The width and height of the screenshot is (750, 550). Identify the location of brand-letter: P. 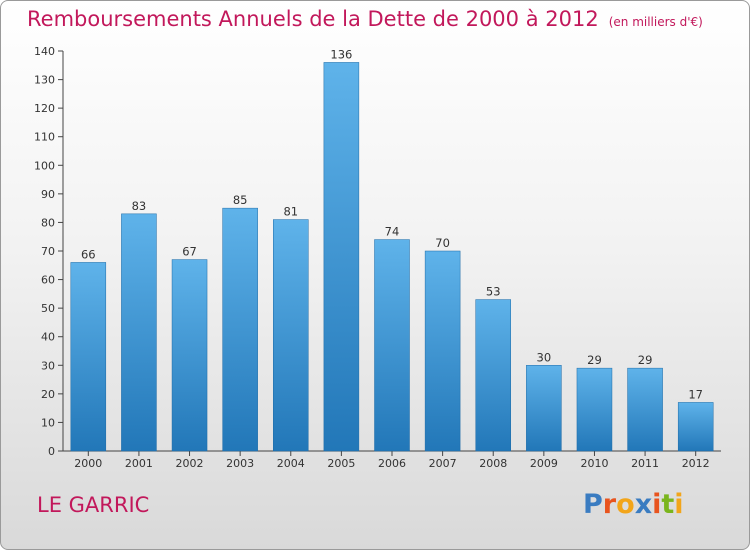
(593, 504).